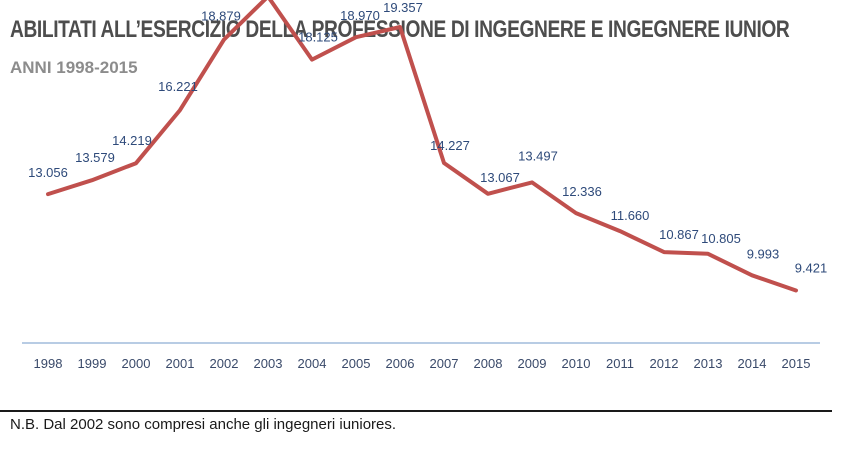 This screenshot has height=471, width=853. Describe the element at coordinates (532, 363) in the screenshot. I see `x-tick-label: 2009` at that location.